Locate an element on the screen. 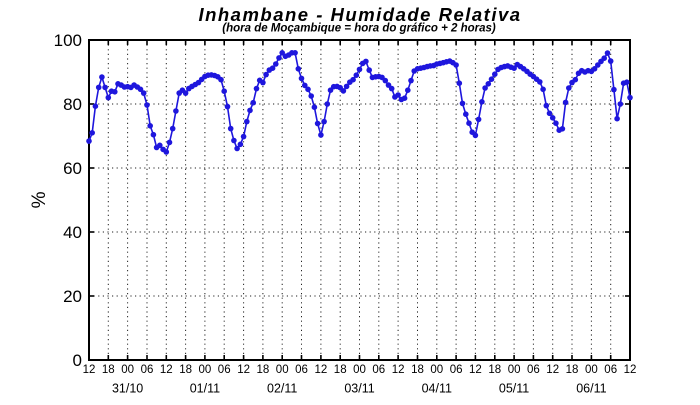 The width and height of the screenshot is (700, 405). svg-text: 80 is located at coordinates (72, 104).